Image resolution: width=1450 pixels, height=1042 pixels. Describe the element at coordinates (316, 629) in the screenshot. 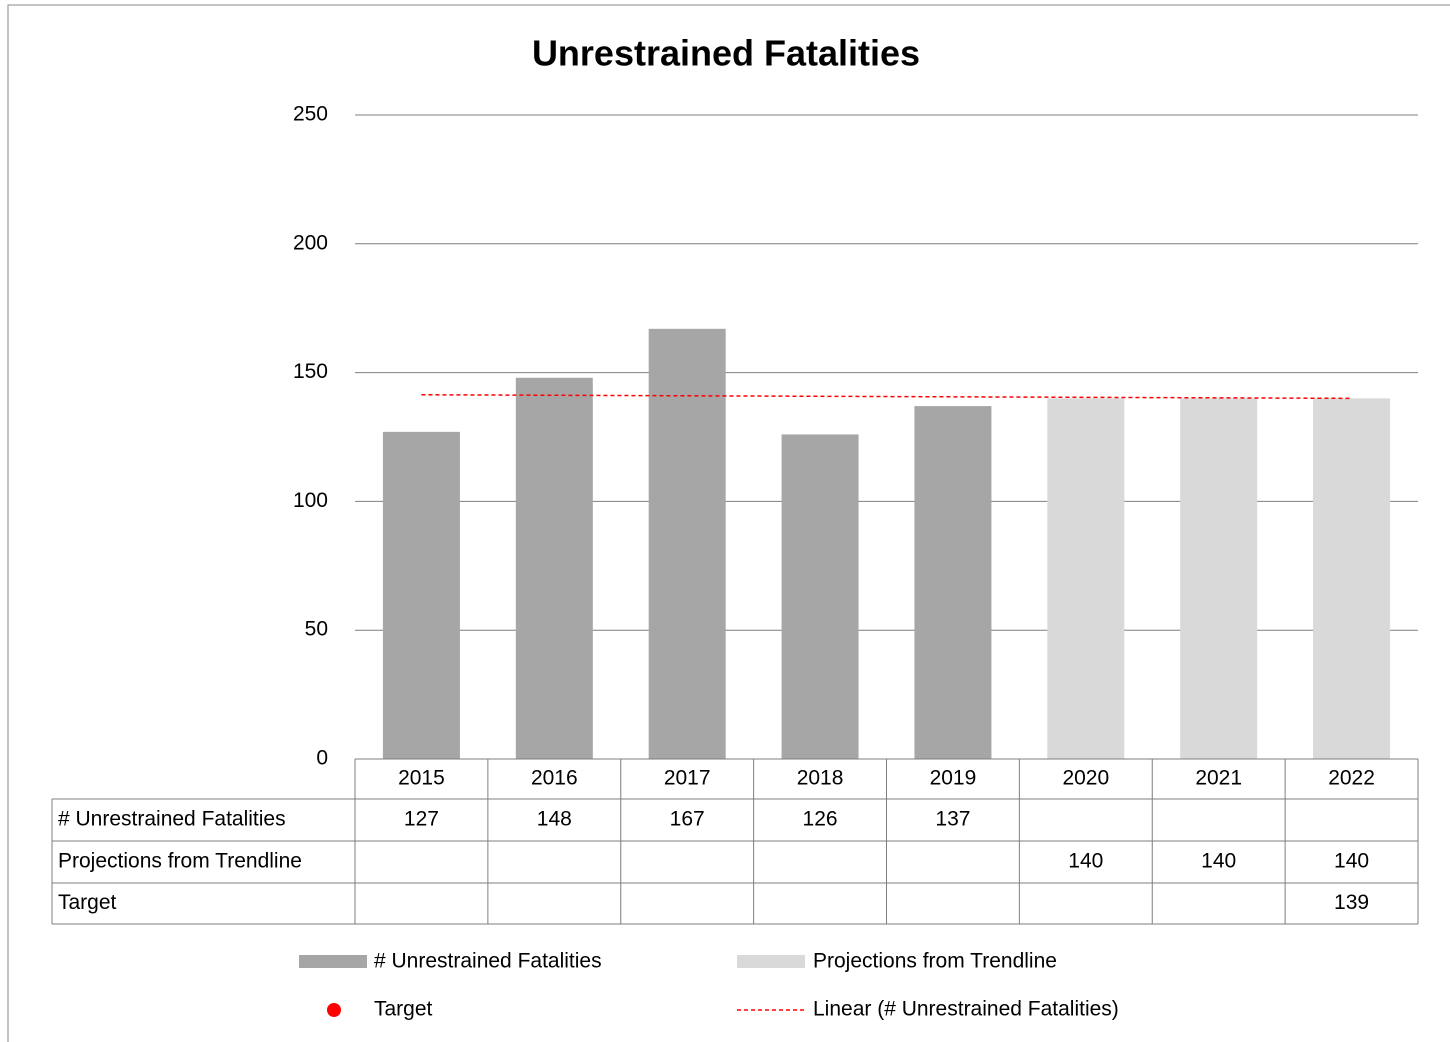

I see `y-tick-label: 50` at that location.